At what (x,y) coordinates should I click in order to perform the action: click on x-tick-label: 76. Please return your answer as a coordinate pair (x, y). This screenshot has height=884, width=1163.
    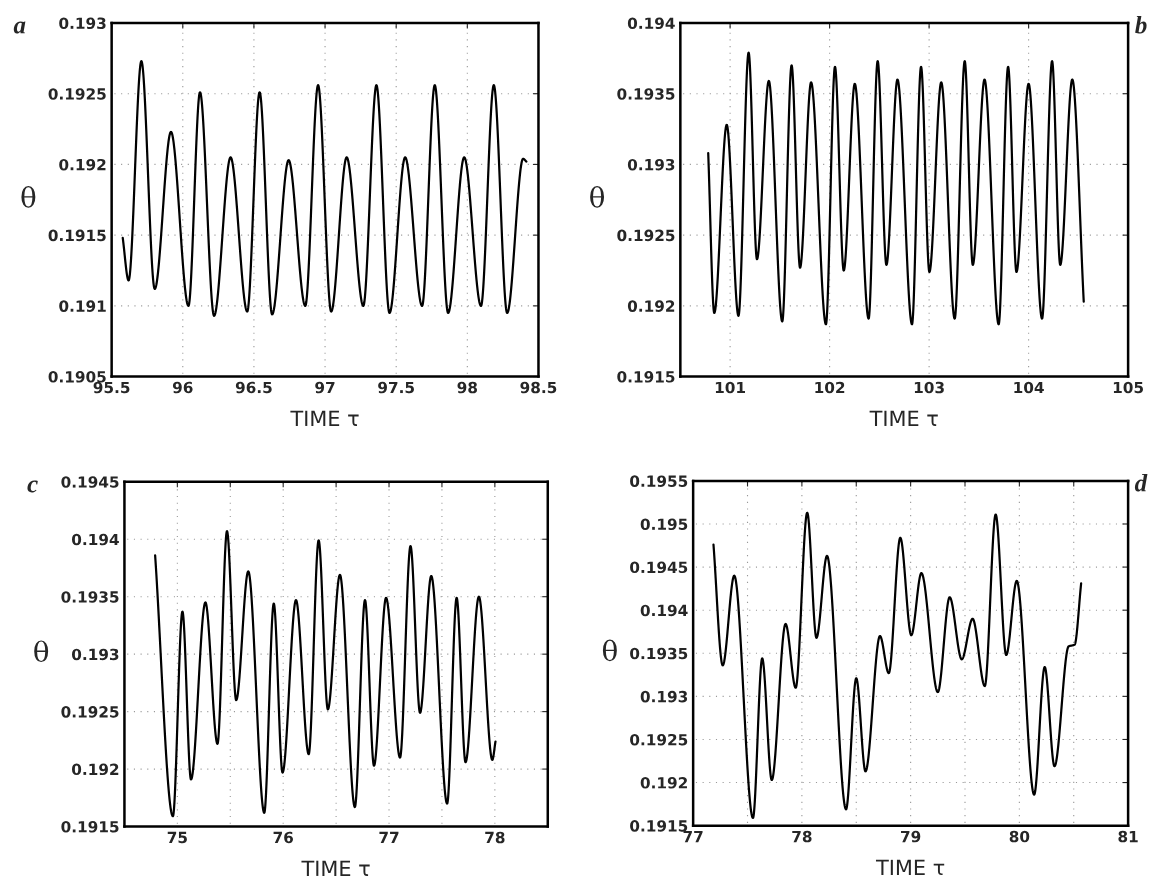
    Looking at the image, I should click on (283, 837).